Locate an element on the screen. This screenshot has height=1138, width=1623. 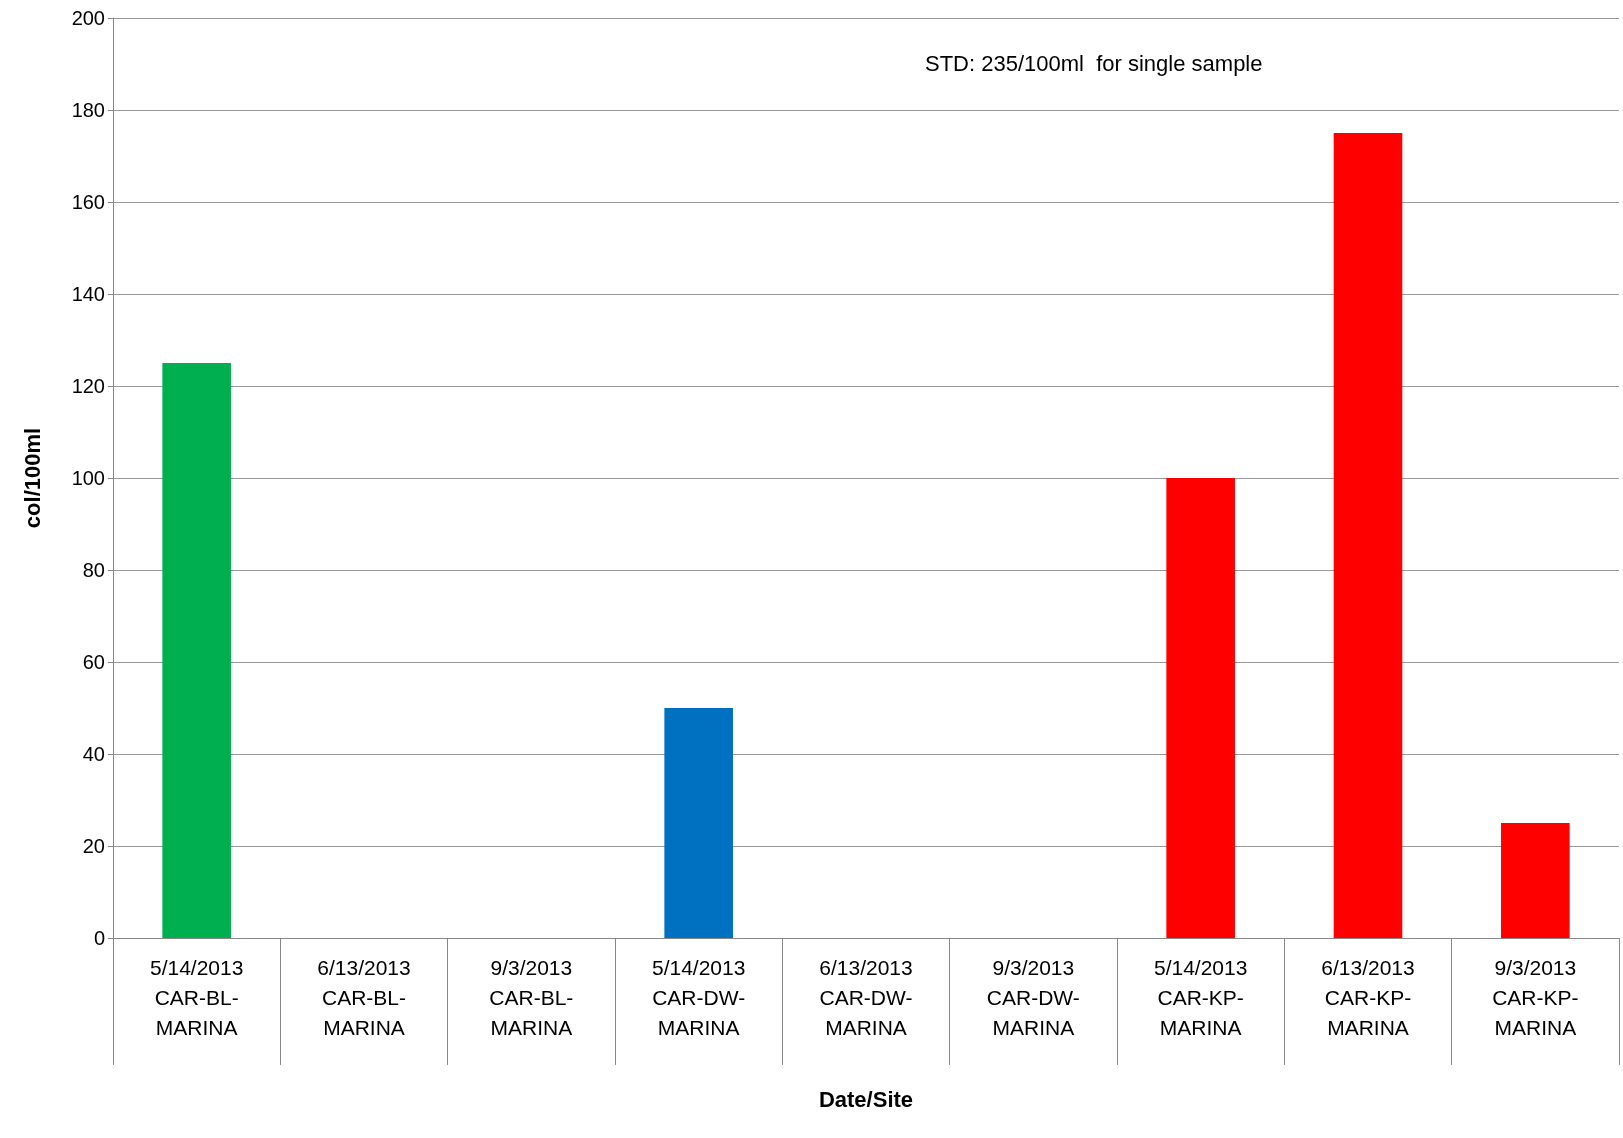
x-tick-label: 6/13/2013 CAR-BL-MARINA is located at coordinates (364, 997).